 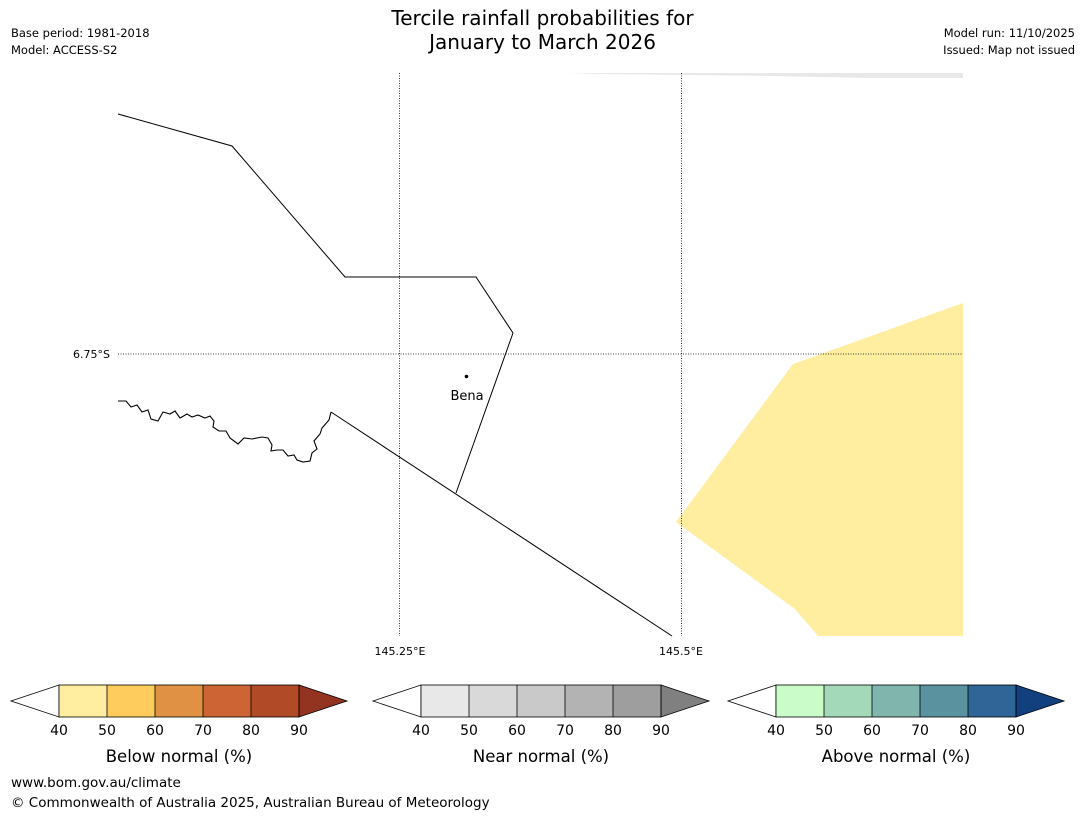 What do you see at coordinates (1009, 50) in the screenshot?
I see `issued-text: Issued: Map not issued` at bounding box center [1009, 50].